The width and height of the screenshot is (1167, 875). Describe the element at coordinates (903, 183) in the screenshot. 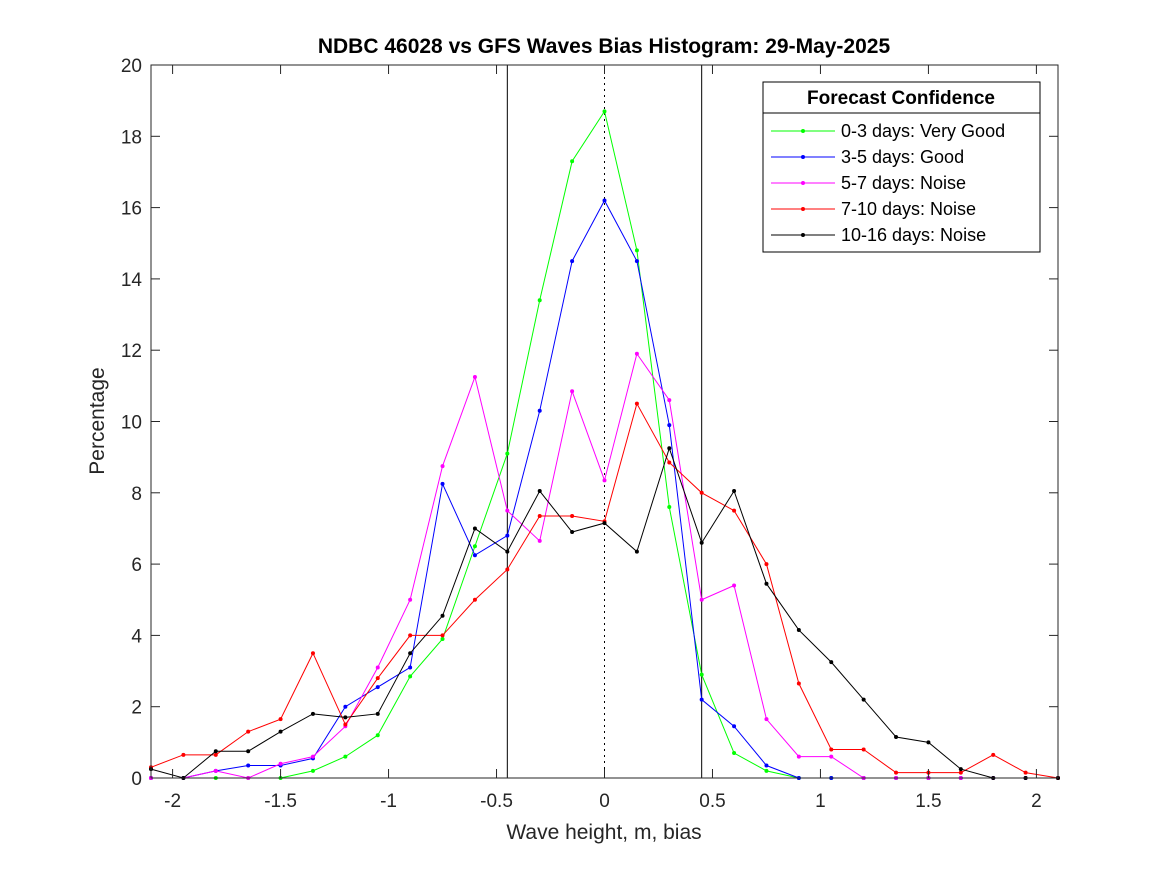

I see `legend-label: 5-7 days: Noise` at that location.